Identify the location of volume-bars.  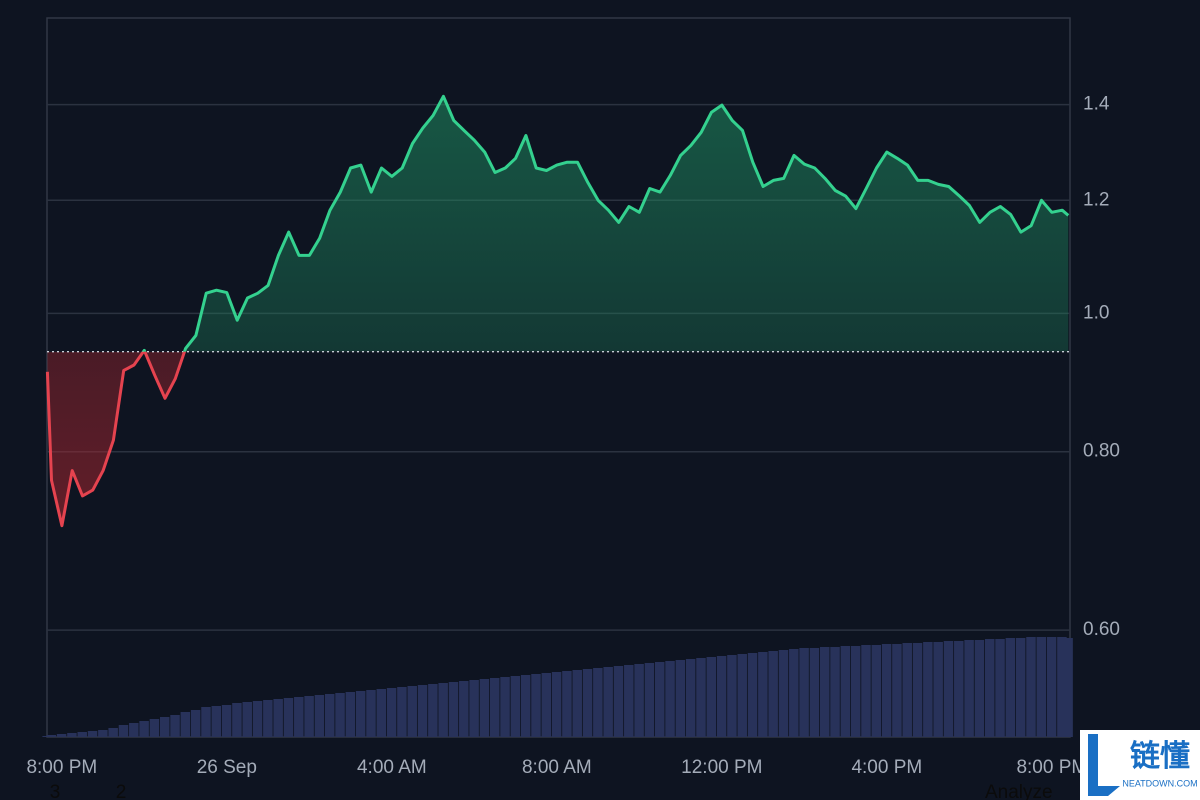
(557, 687).